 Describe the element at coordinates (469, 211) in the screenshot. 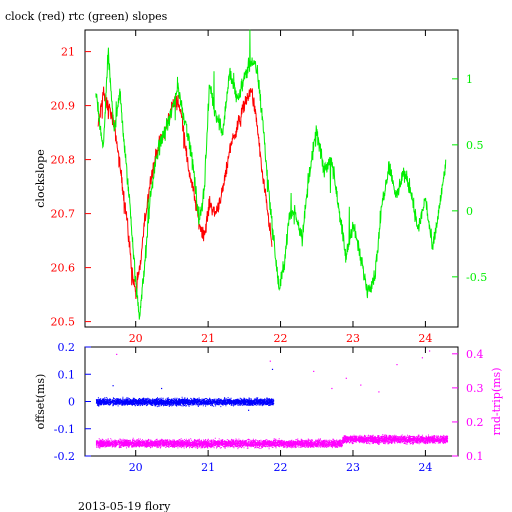

I see `y2-tick-label: 0` at that location.